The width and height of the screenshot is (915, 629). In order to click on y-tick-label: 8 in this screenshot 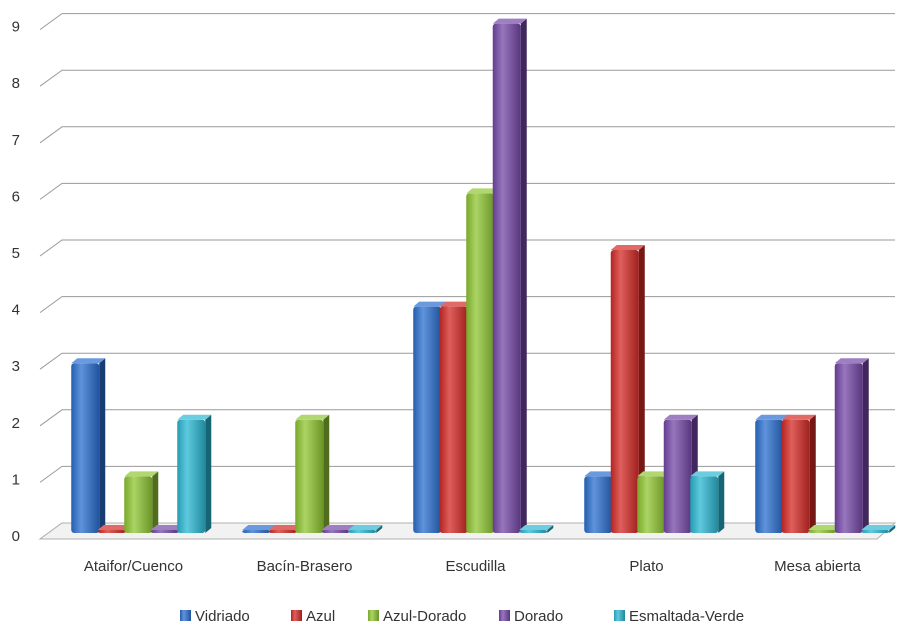, I will do `click(16, 83)`.